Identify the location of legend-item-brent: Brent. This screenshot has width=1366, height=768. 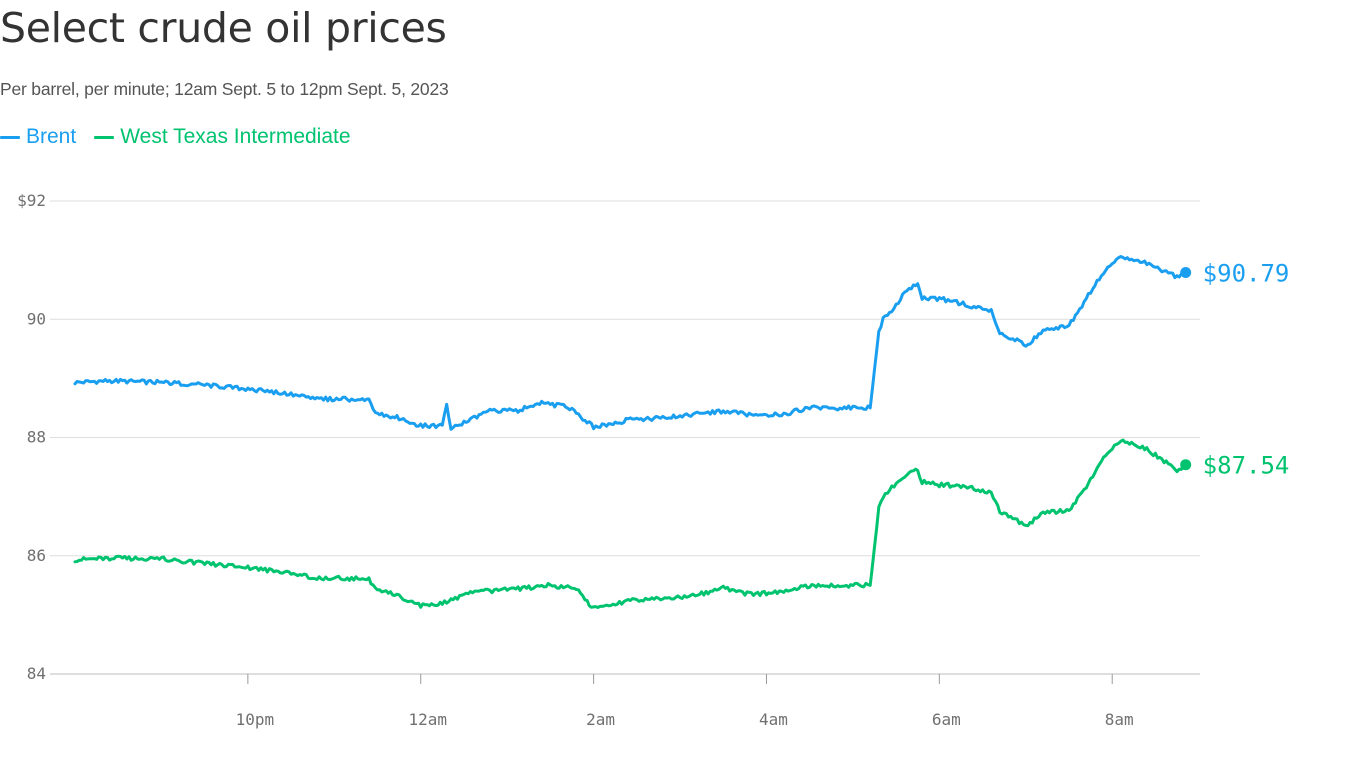
(38, 137).